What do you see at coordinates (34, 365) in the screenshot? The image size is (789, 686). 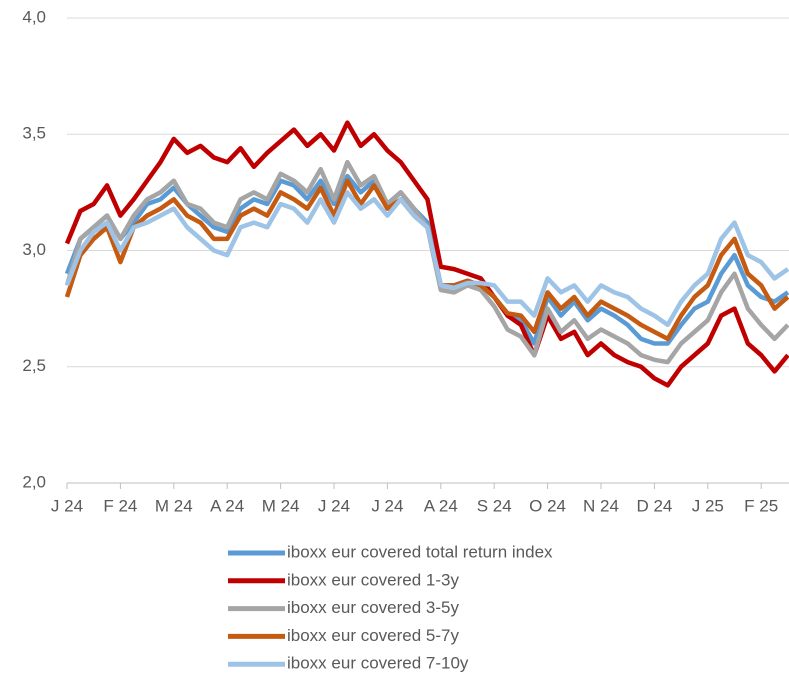 I see `y-tick-label: 2,5` at bounding box center [34, 365].